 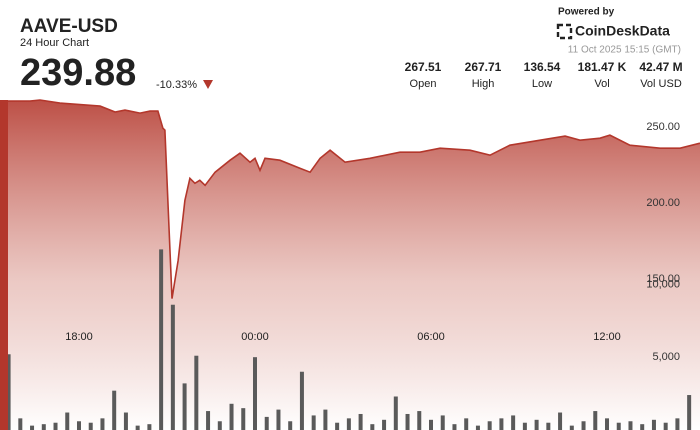 What do you see at coordinates (79, 337) in the screenshot?
I see `x-tick-label: 18:00` at bounding box center [79, 337].